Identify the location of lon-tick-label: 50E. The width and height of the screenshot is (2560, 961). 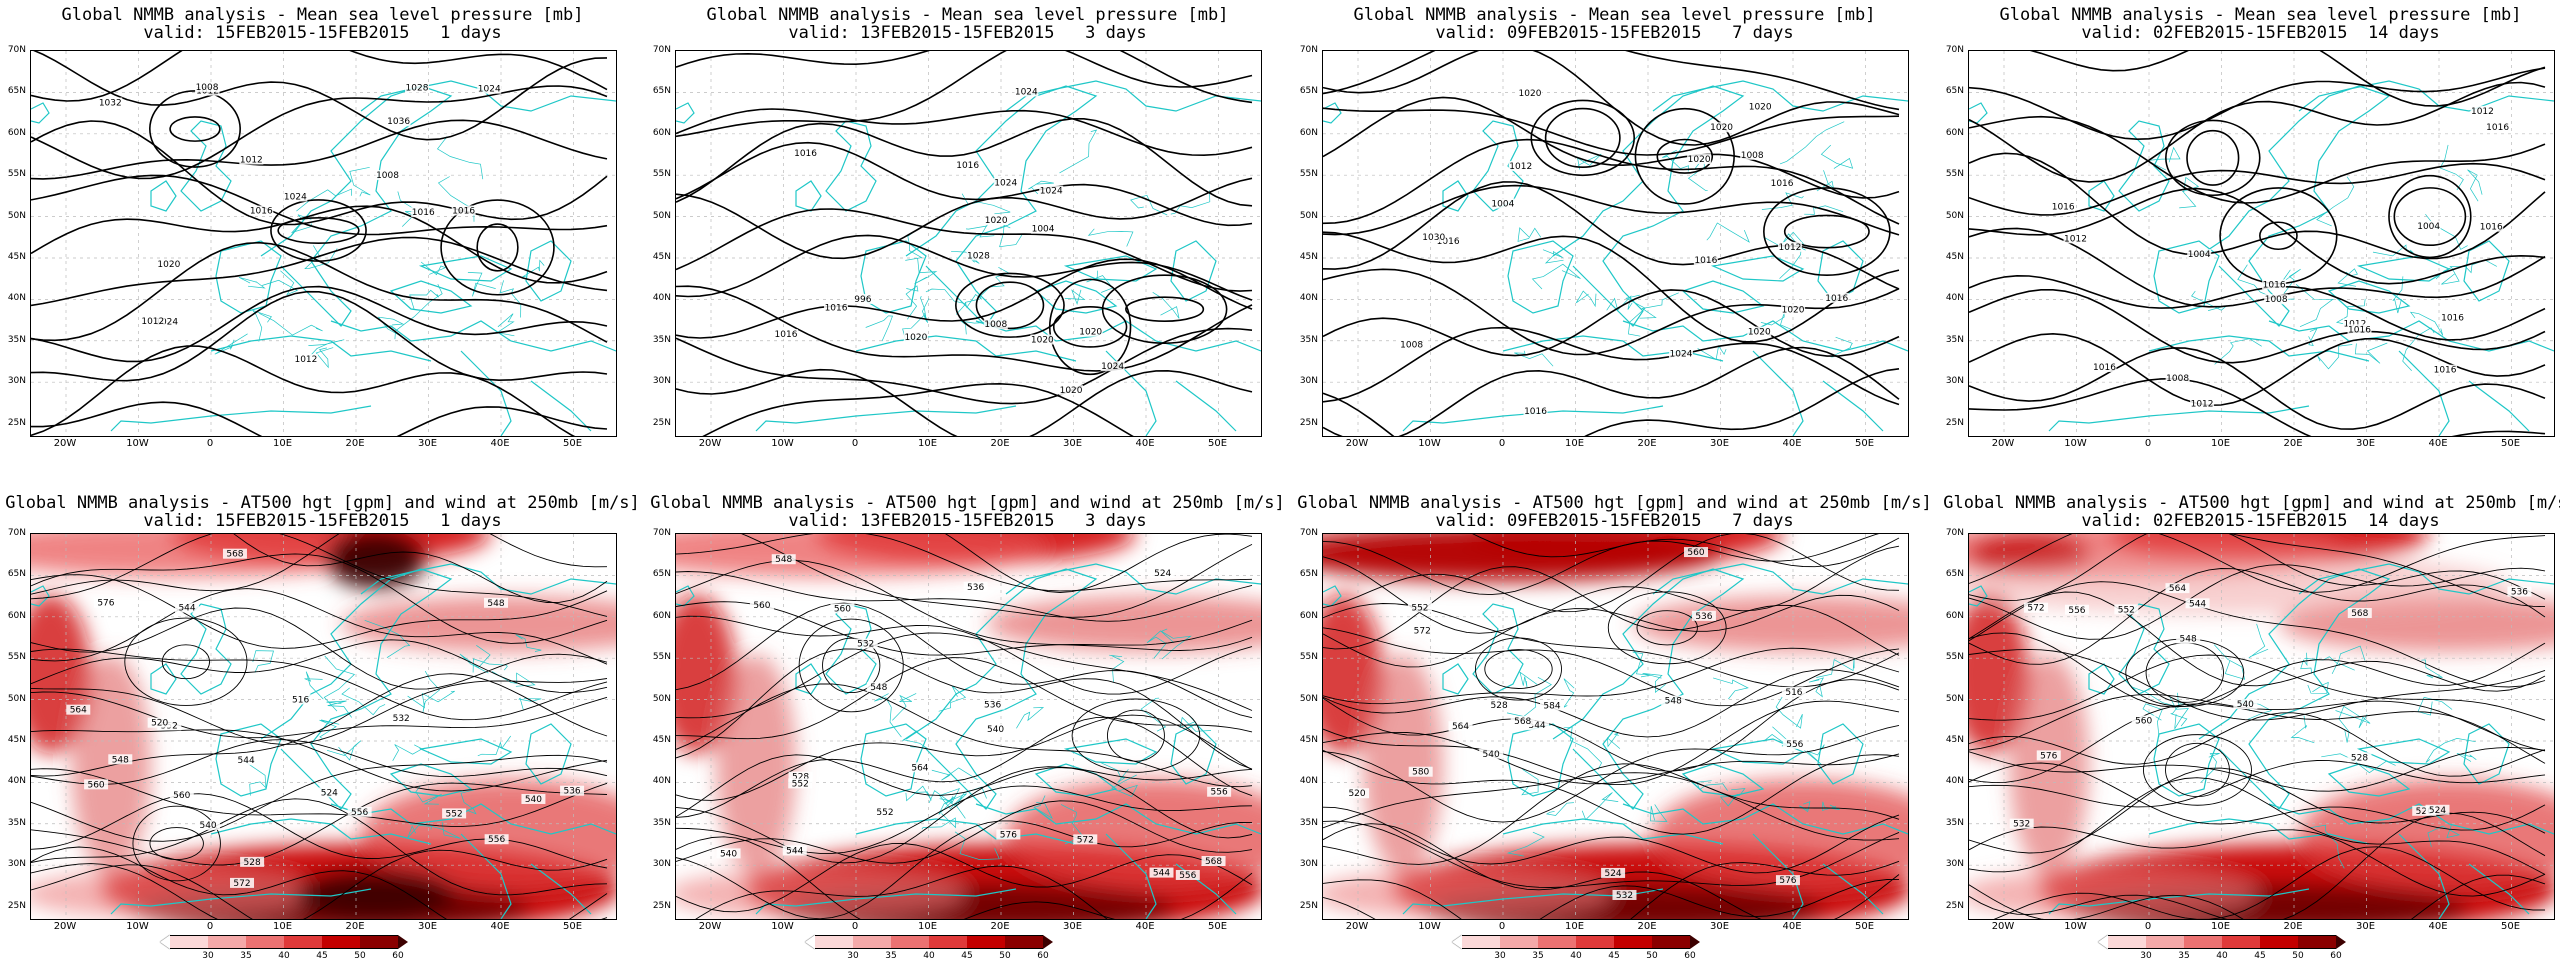
(572, 926).